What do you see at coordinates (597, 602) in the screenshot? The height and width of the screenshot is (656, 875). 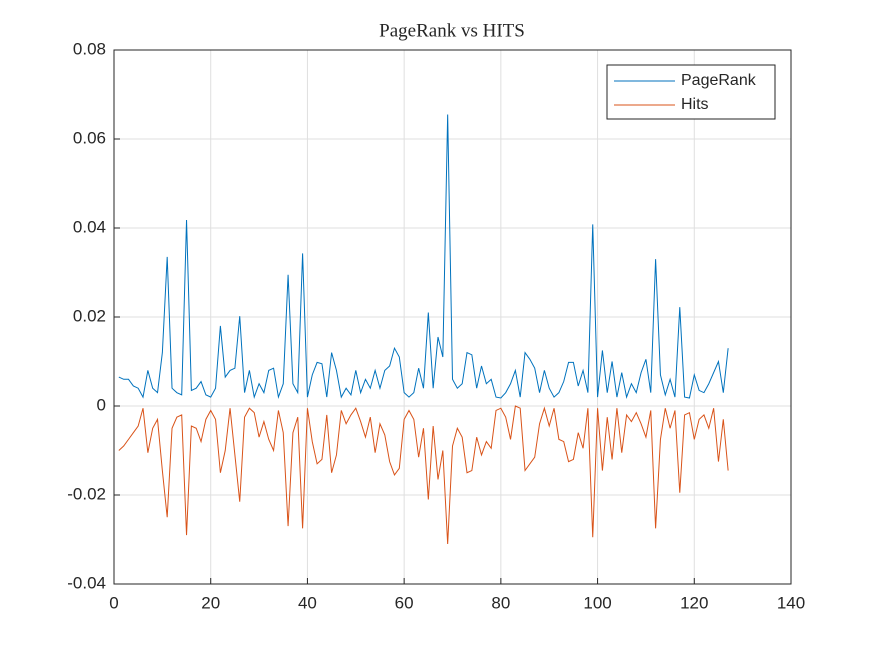 I see `x-tick-label: 100` at bounding box center [597, 602].